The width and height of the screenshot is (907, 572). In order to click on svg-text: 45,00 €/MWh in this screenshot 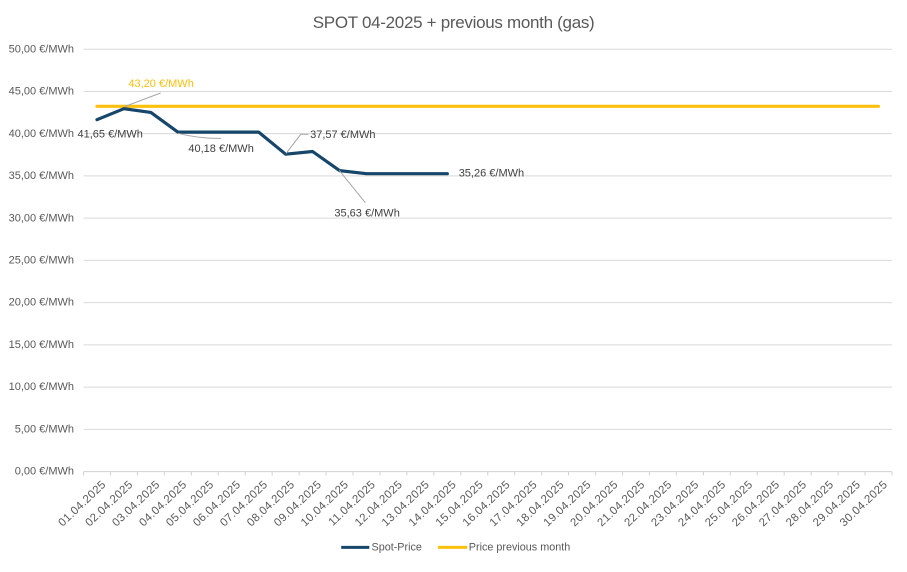, I will do `click(41, 92)`.